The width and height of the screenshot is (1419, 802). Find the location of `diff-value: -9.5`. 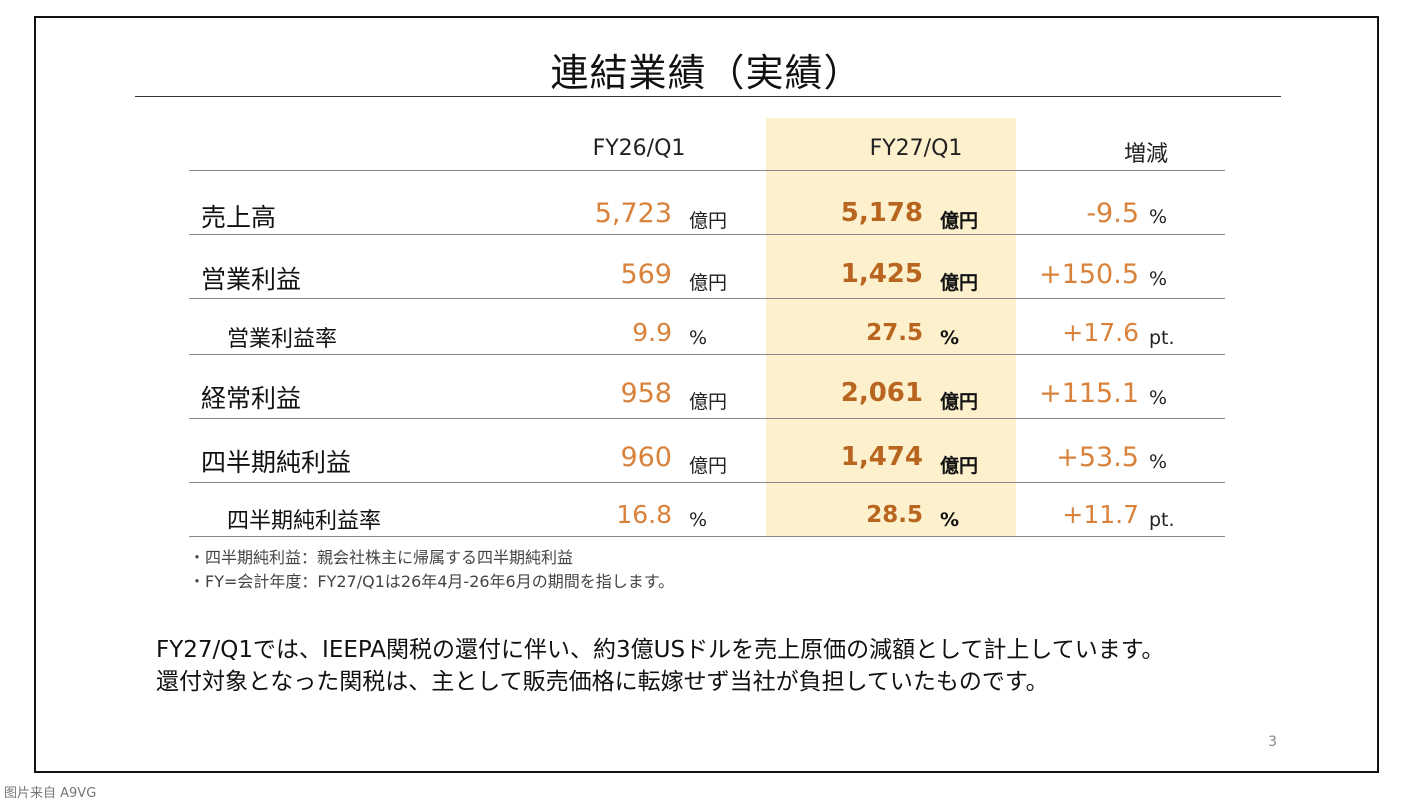

diff-value: -9.5 is located at coordinates (1112, 213).